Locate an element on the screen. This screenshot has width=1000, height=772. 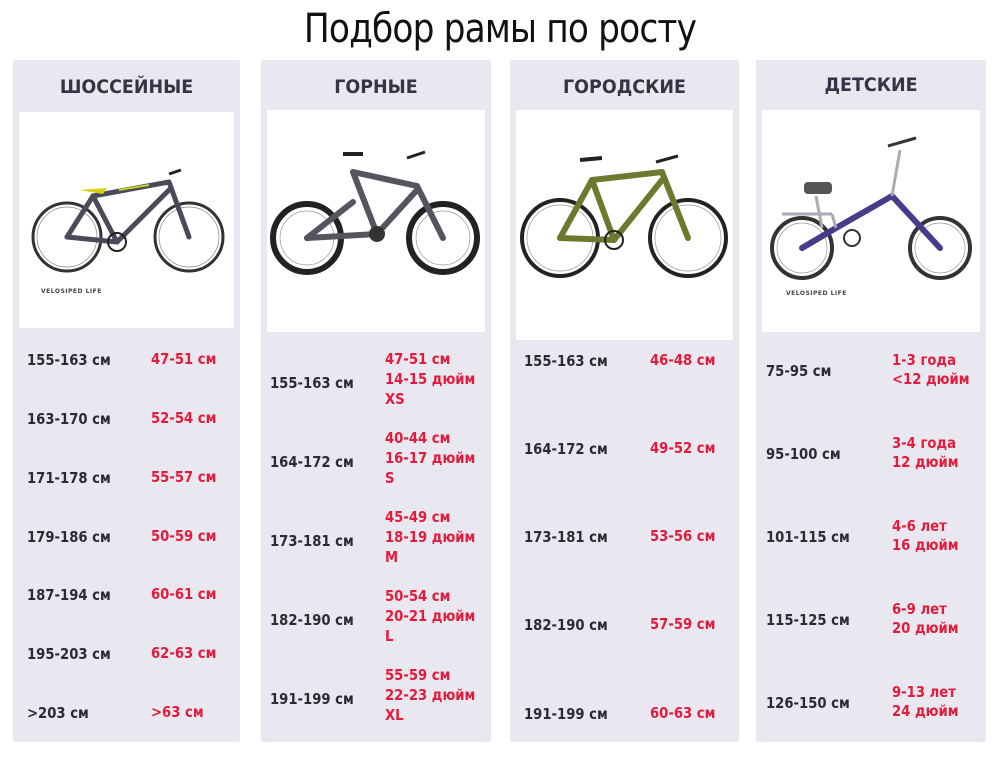
size-cell: <12 дюйм is located at coordinates (931, 379).